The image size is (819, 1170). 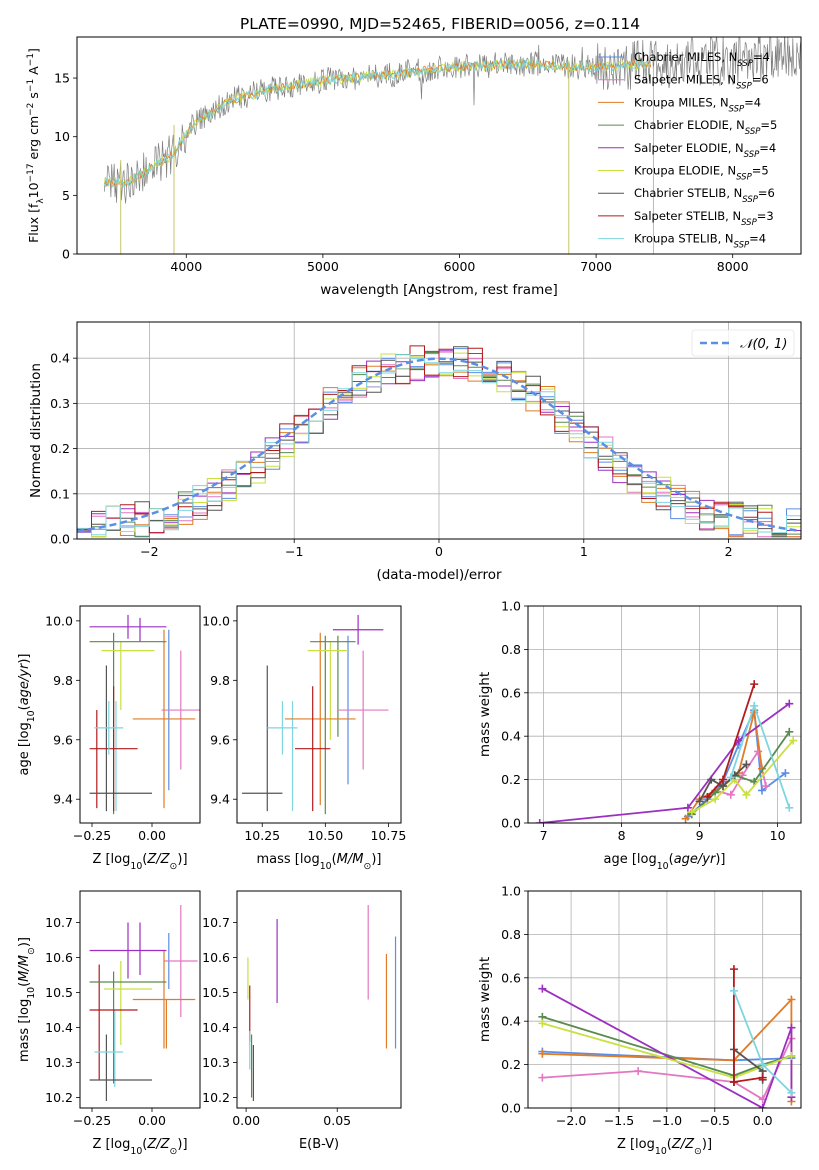 I want to click on y-axis-label: age [log10(age/yr)], so click(x=27, y=714).